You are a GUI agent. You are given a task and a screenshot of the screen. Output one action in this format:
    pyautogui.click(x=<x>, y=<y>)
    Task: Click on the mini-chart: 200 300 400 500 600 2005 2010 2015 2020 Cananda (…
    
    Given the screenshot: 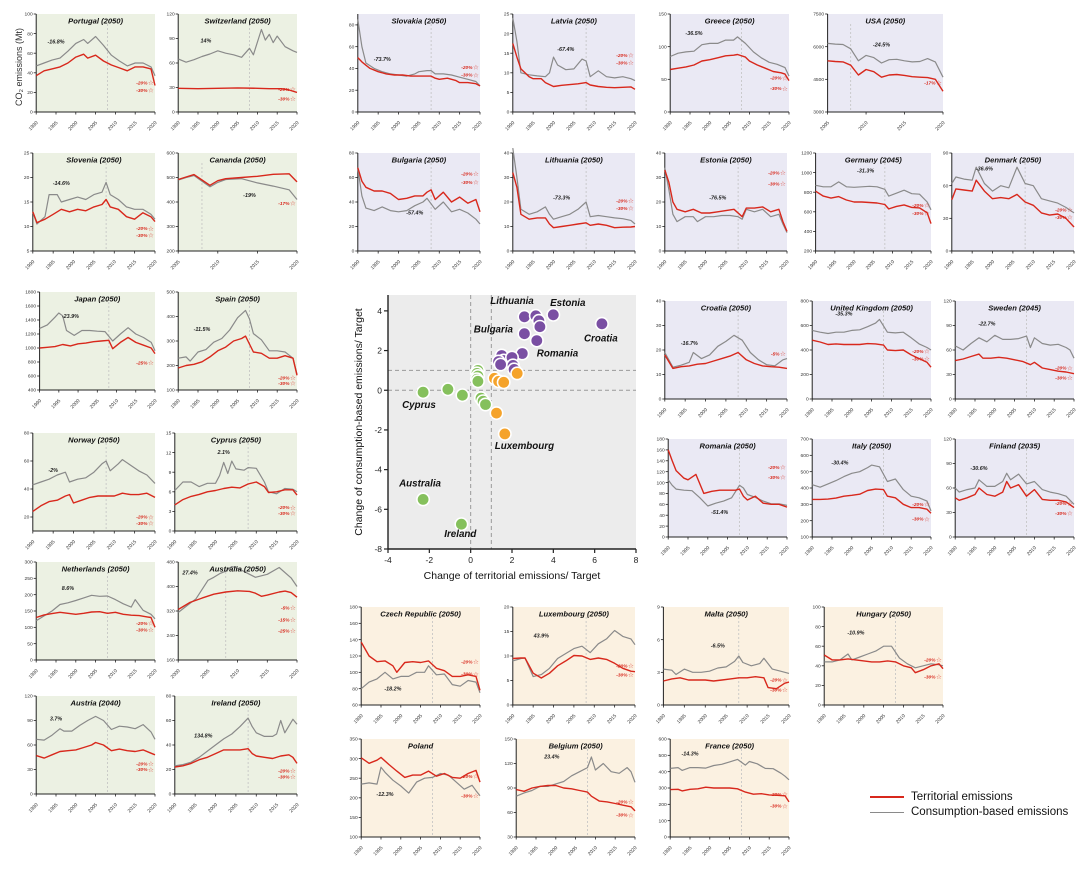 What is the action you would take?
    pyautogui.click(x=234, y=211)
    